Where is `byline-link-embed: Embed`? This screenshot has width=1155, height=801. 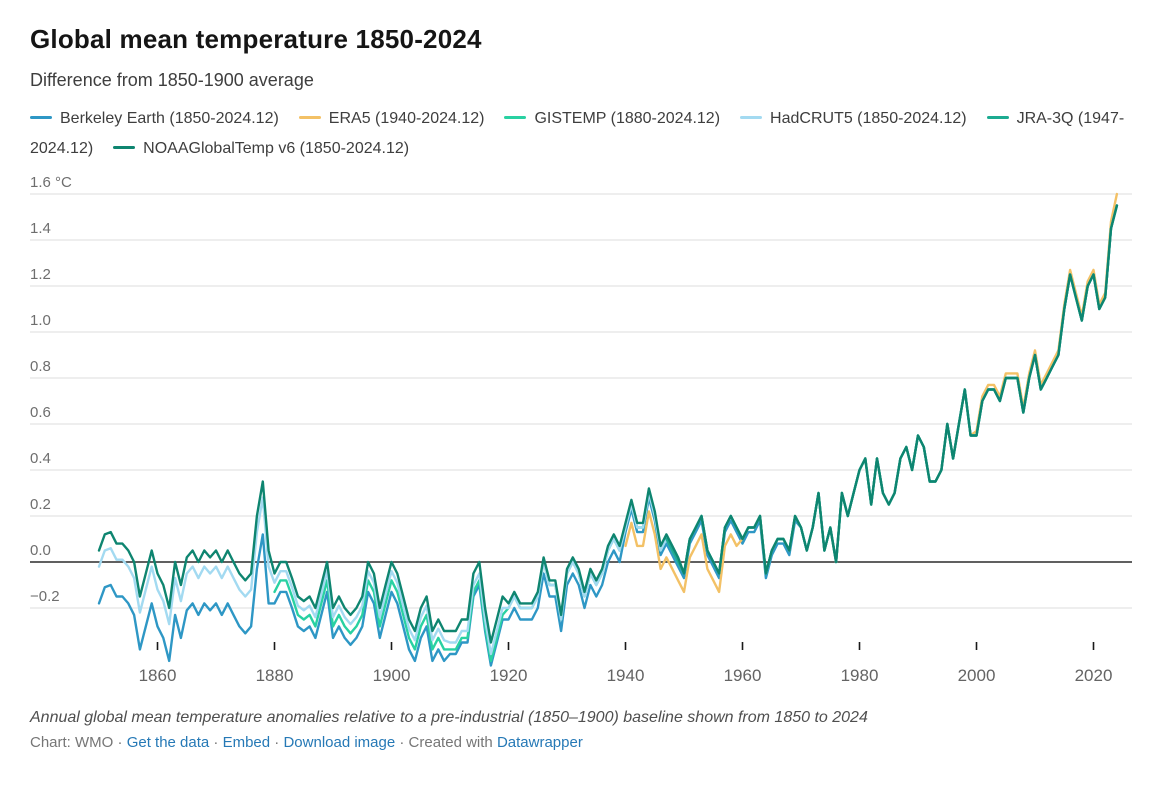 byline-link-embed: Embed is located at coordinates (246, 743).